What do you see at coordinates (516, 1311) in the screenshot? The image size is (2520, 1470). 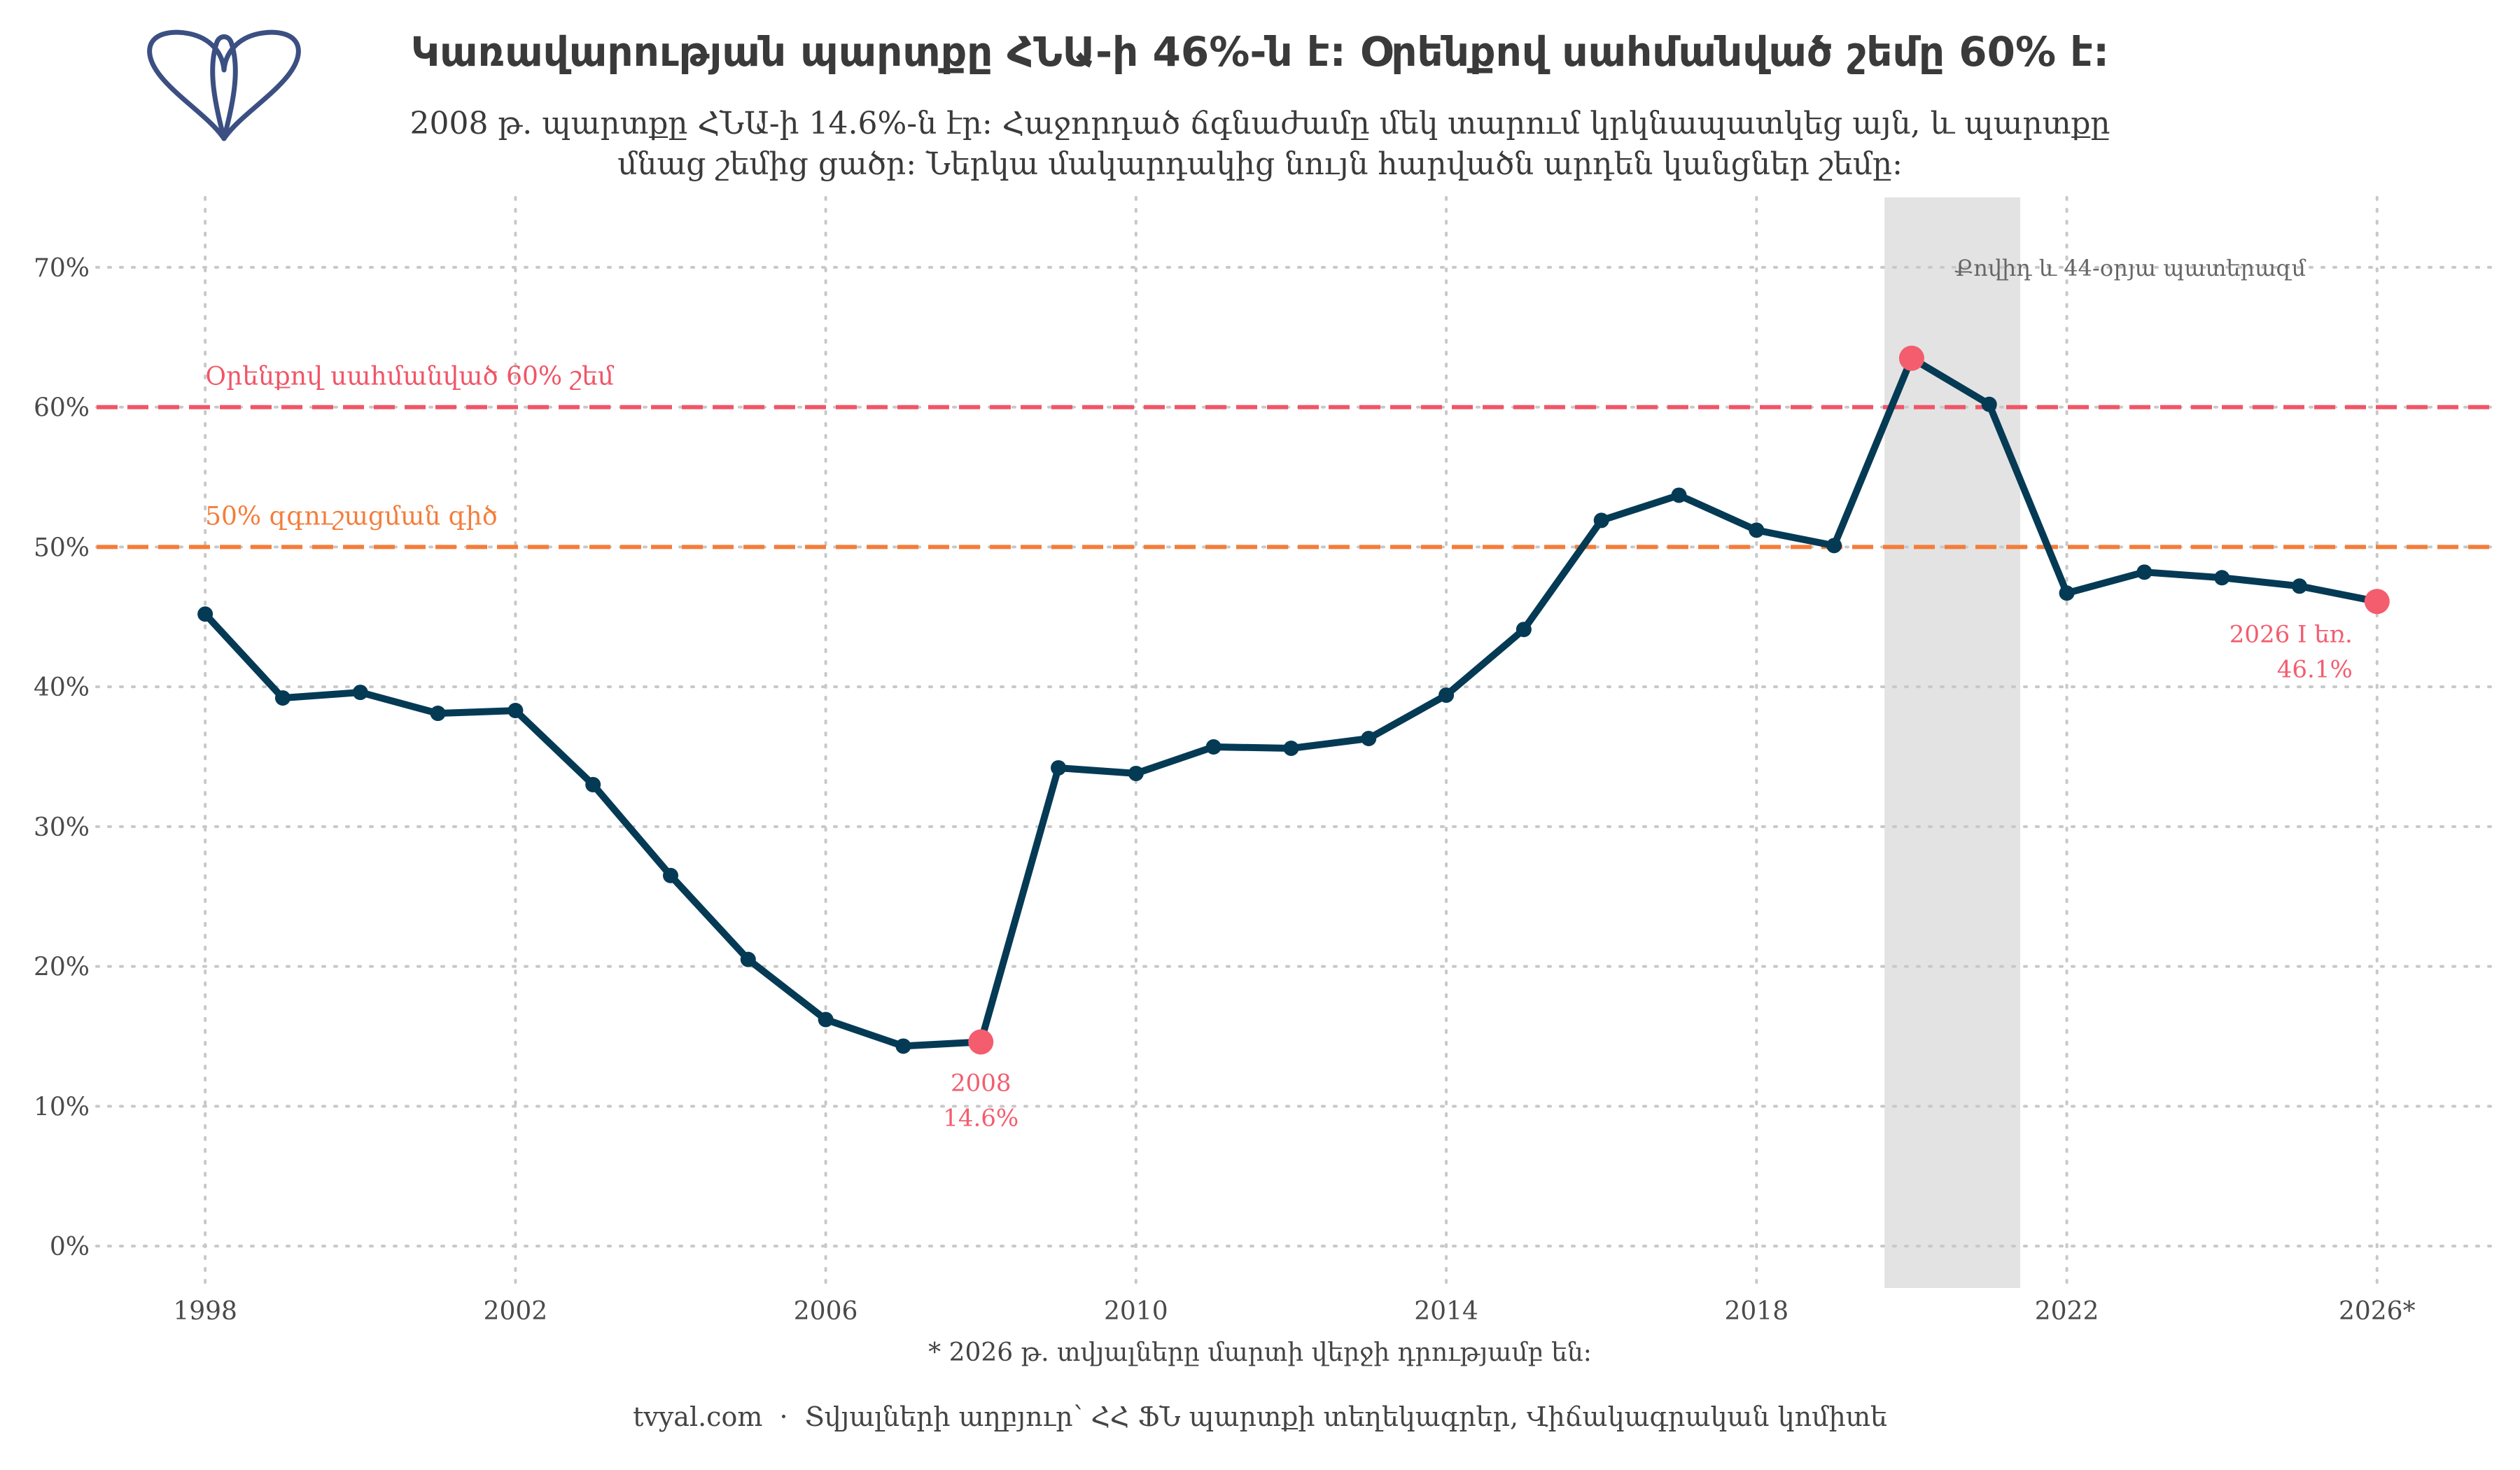 I see `x-tick-label: 2002` at bounding box center [516, 1311].